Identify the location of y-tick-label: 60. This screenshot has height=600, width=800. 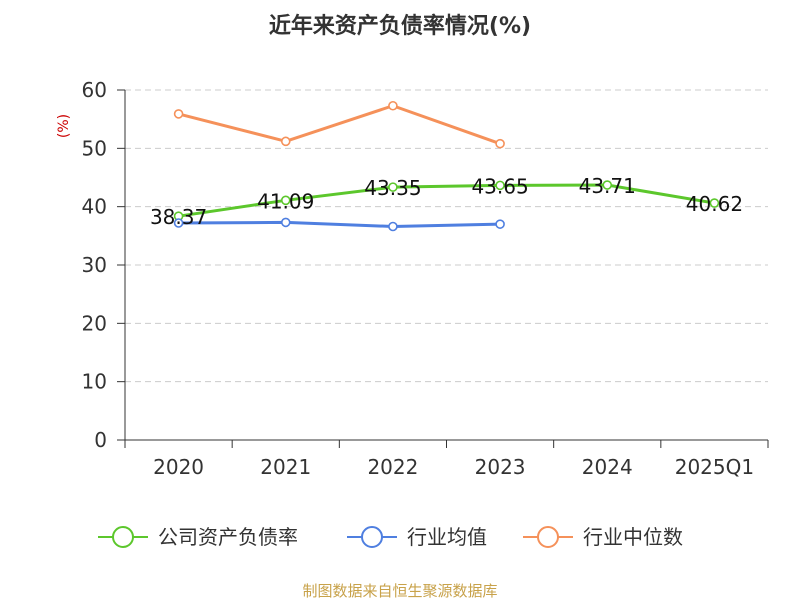
(94, 90).